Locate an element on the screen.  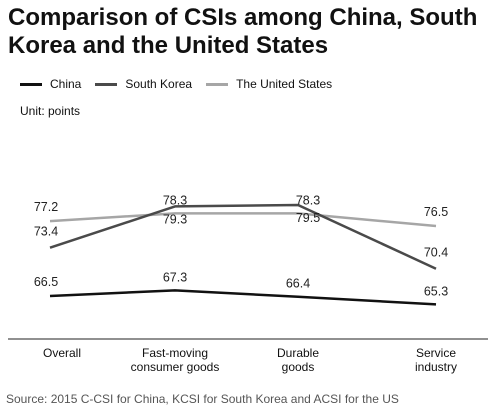
legend: China South Korea The United States is located at coordinates (183, 84).